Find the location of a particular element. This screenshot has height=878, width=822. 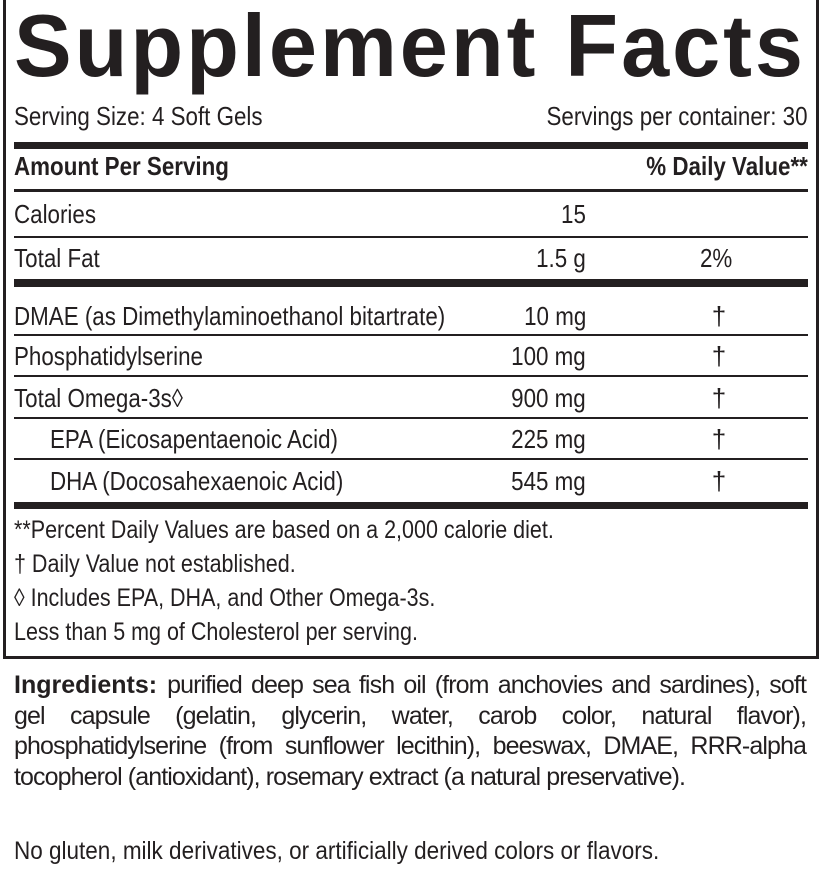

nutrient-row-phosphatidylserine: Phosphatidylserine 100 mg † is located at coordinates (411, 356).